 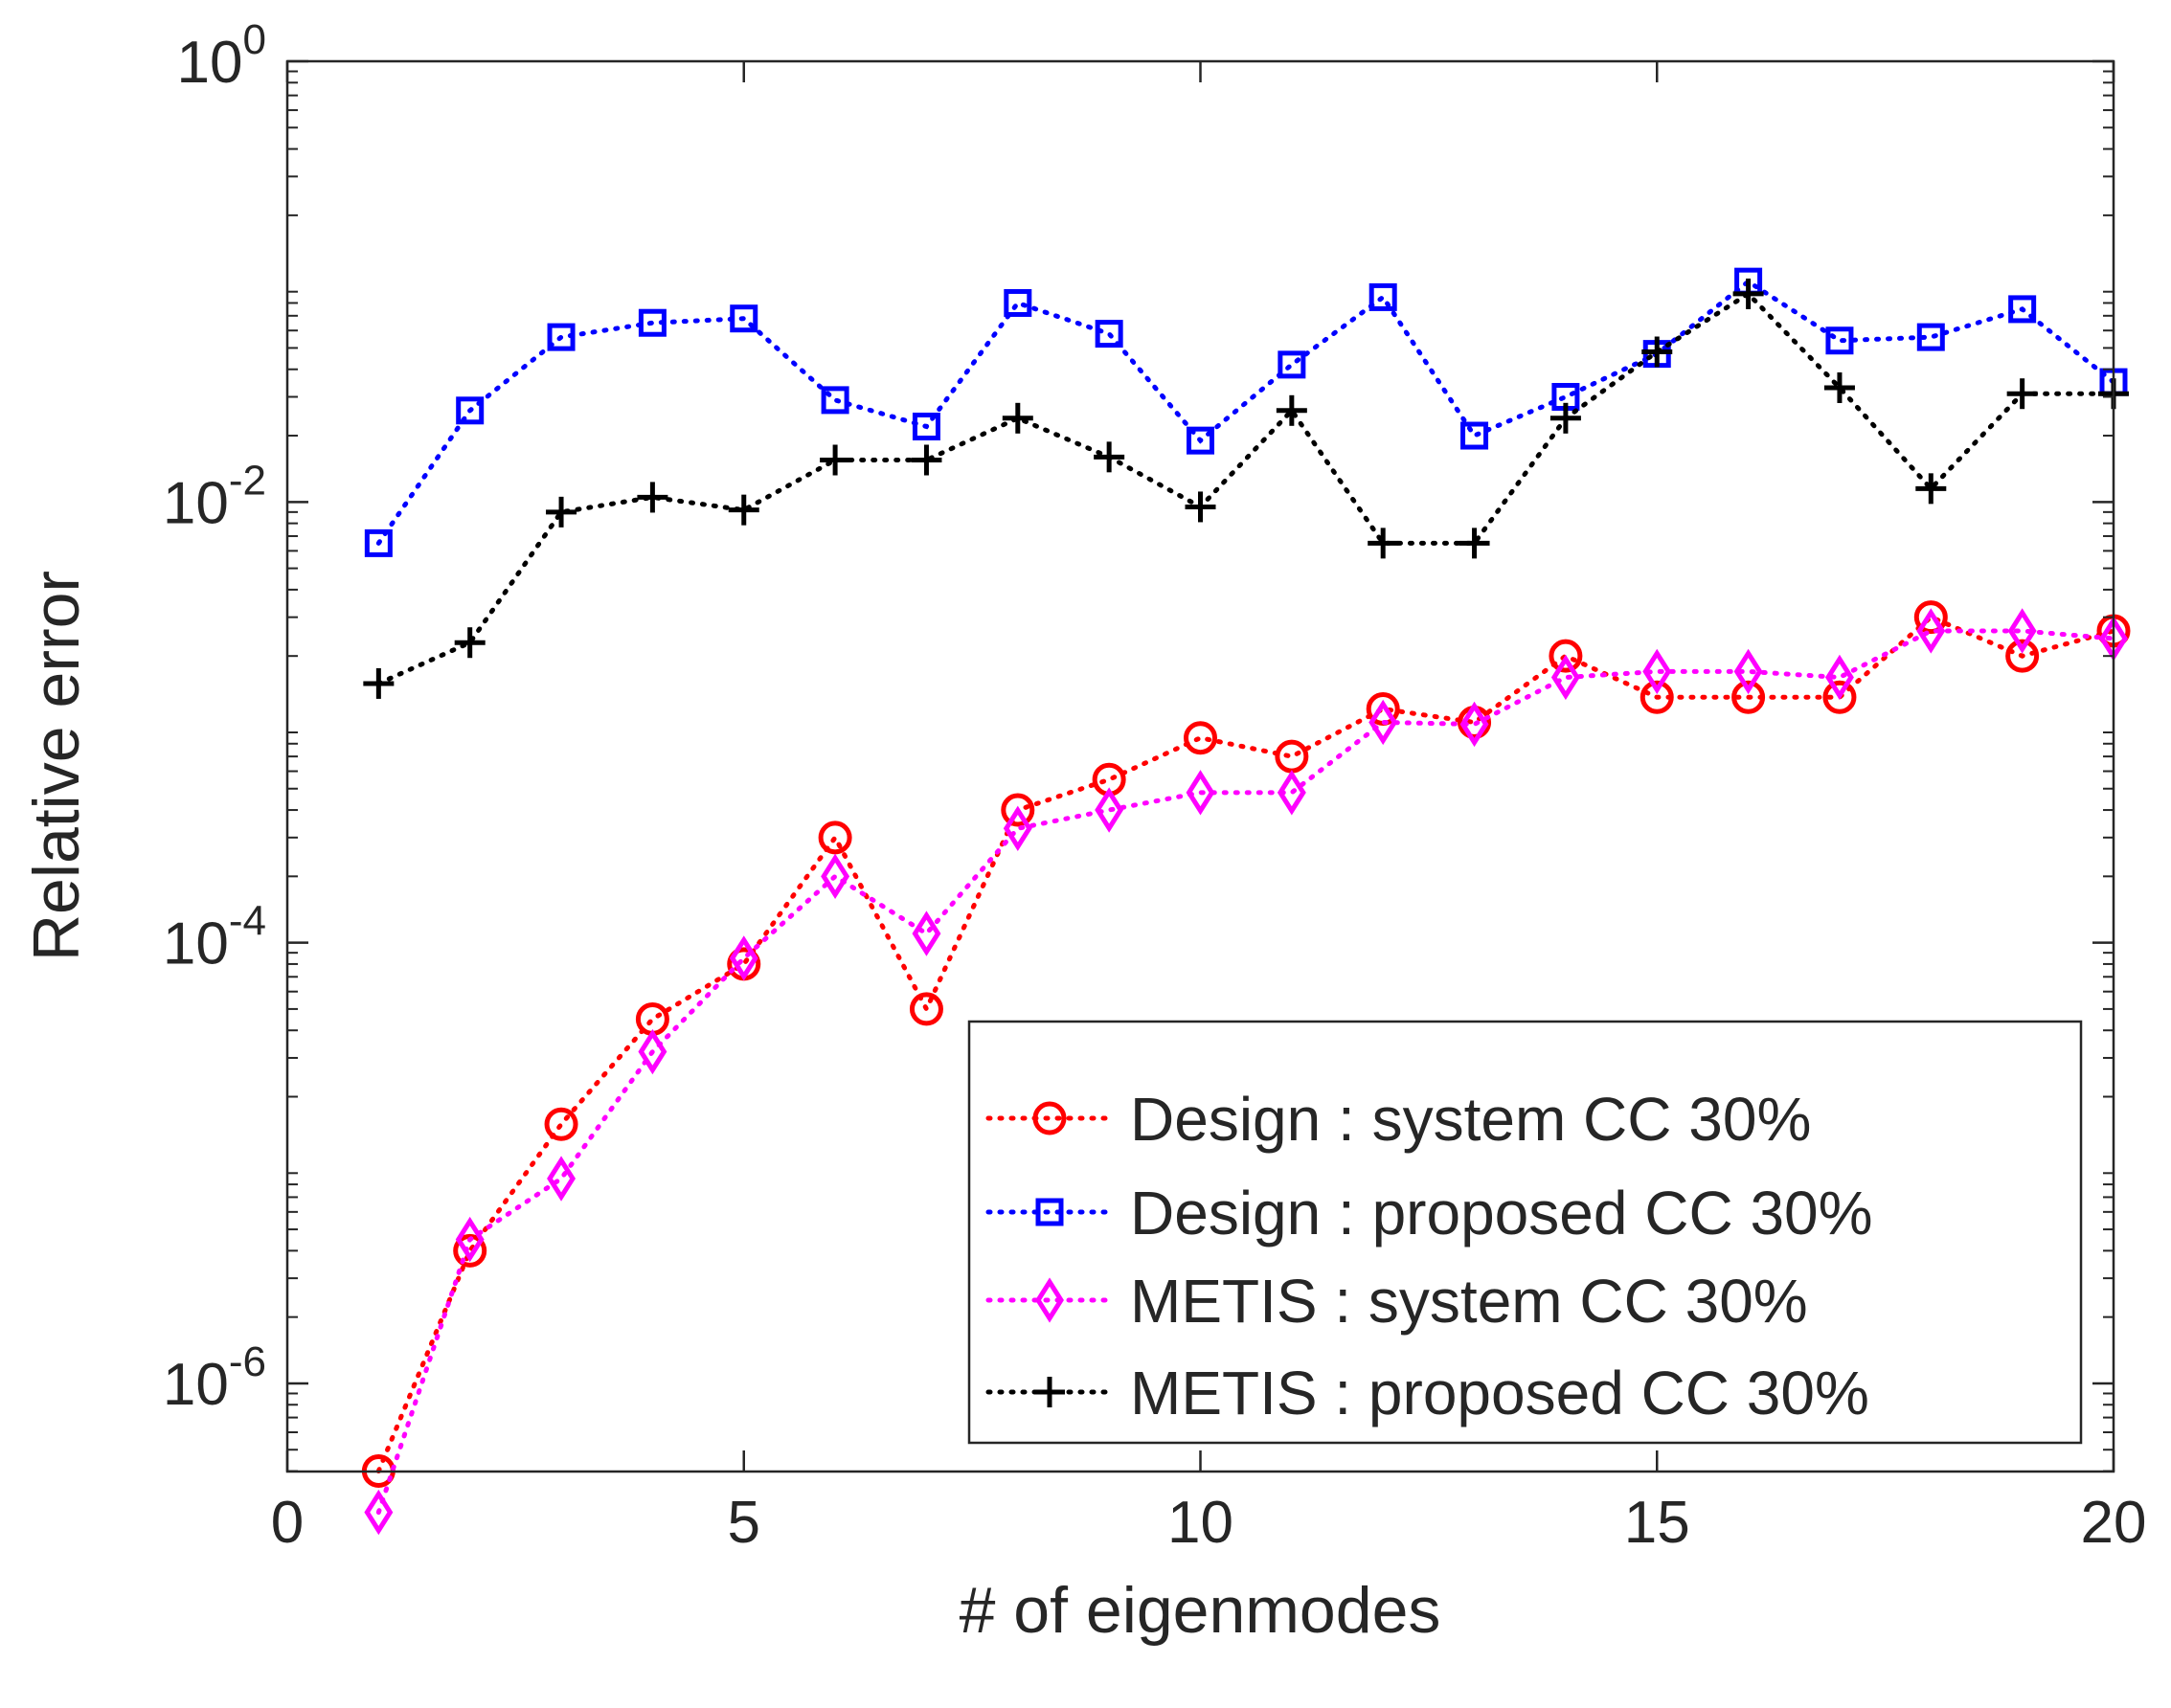 I want to click on y-tick-label: 10⁰, so click(x=221, y=56).